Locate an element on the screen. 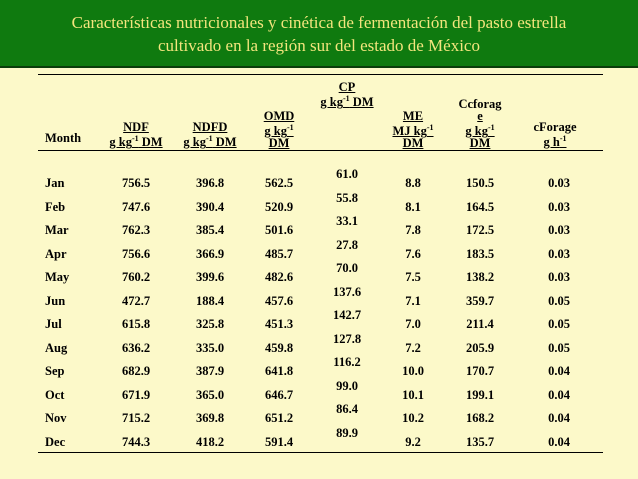 The image size is (638, 479). cell-cp: 27.8 is located at coordinates (347, 244).